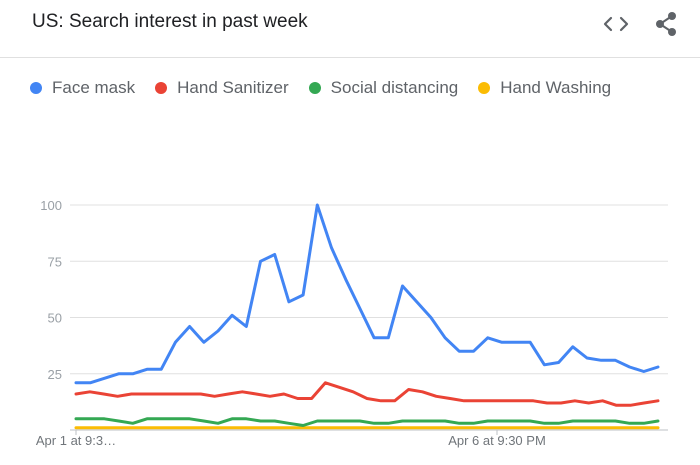 This screenshot has height=465, width=700. Describe the element at coordinates (350, 29) in the screenshot. I see `card-header: US: Search interest in past week` at that location.